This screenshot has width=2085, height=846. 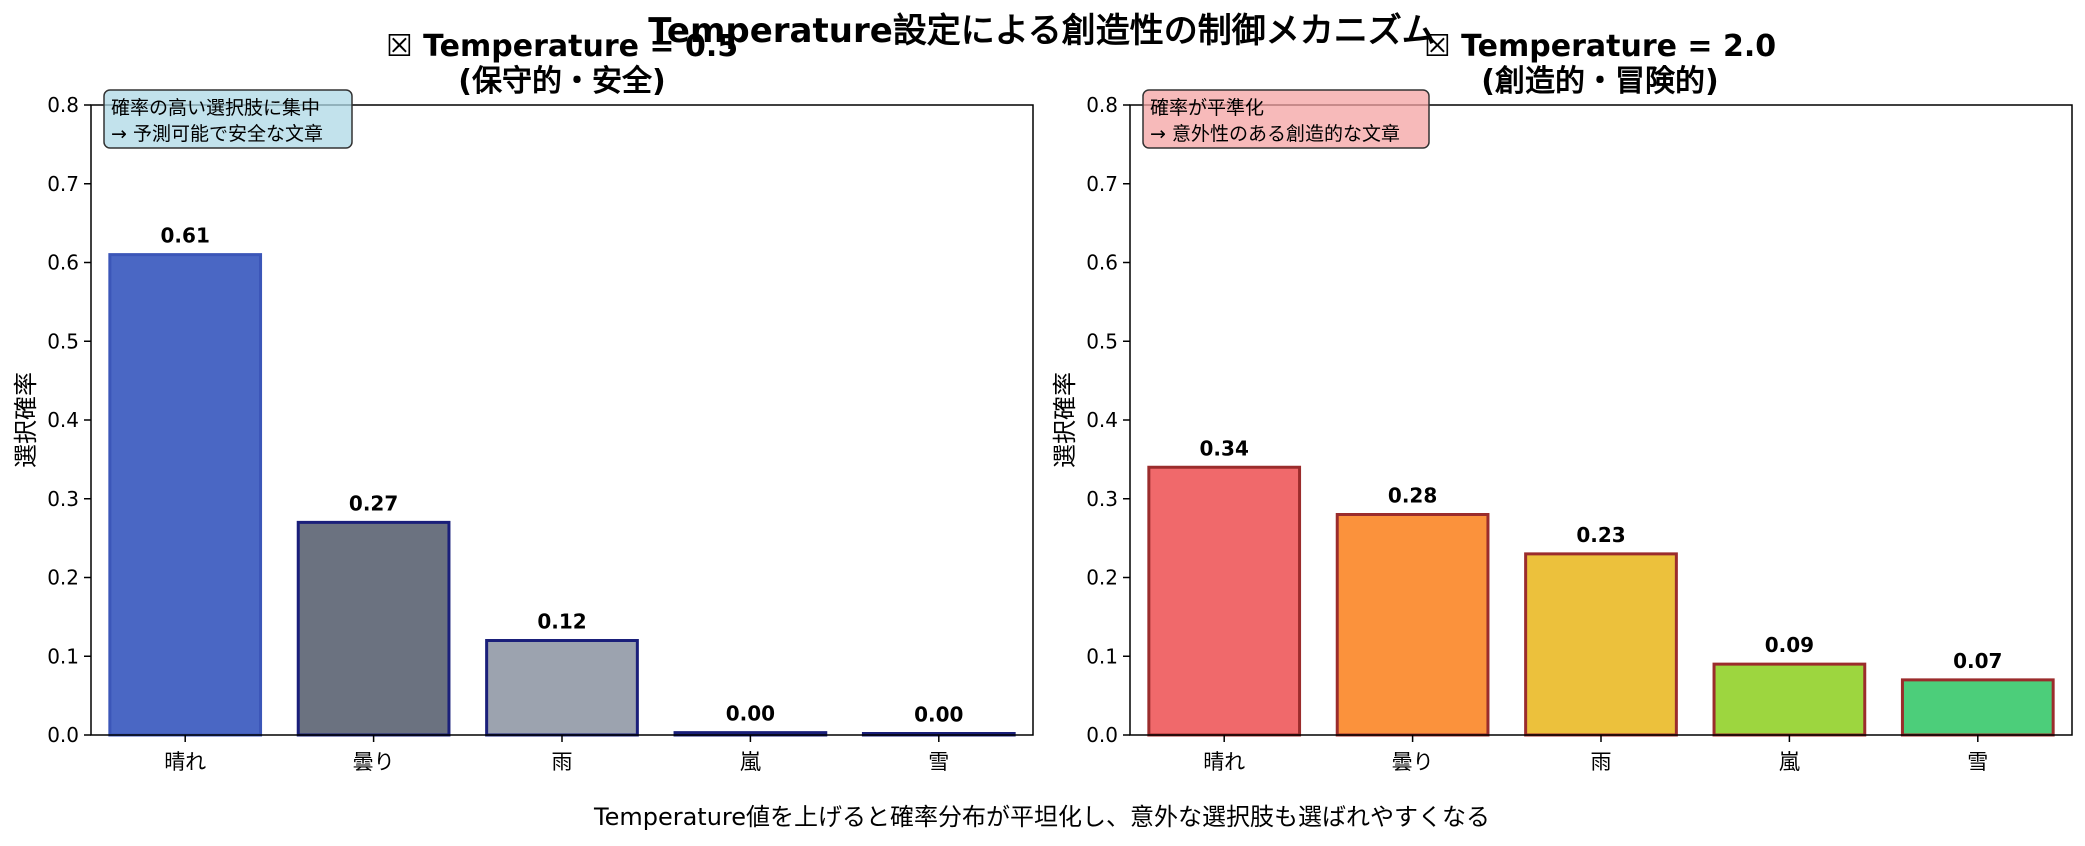 I want to click on figure-suptitle: Temperature設定による創造性の制御メカニズム, so click(x=1042, y=31).